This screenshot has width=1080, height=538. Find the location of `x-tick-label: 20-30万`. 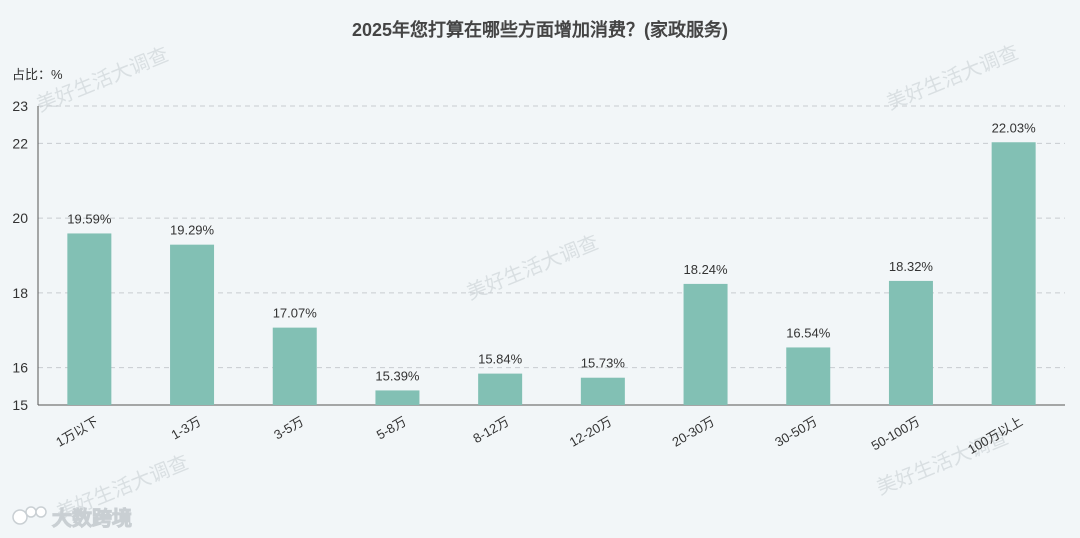

x-tick-label: 20-30万 is located at coordinates (693, 432).